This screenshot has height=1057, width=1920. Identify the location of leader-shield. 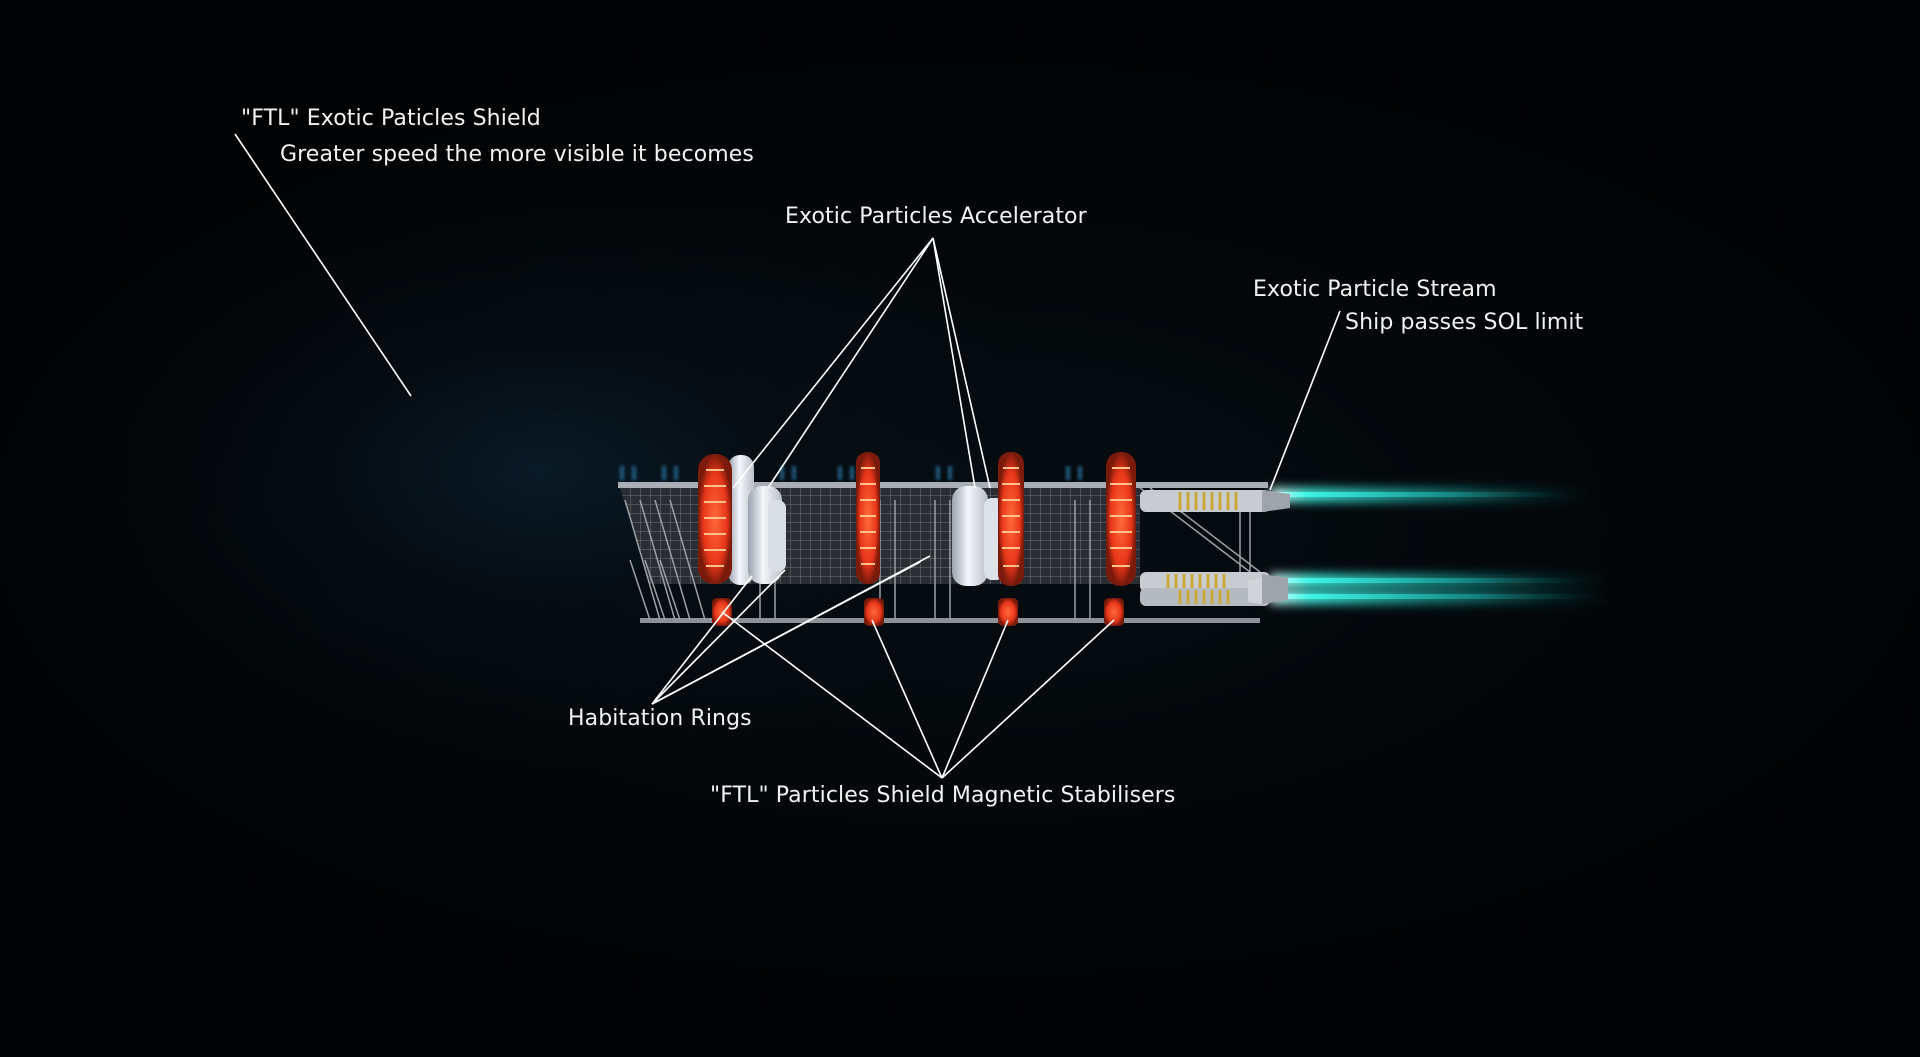
(323, 265).